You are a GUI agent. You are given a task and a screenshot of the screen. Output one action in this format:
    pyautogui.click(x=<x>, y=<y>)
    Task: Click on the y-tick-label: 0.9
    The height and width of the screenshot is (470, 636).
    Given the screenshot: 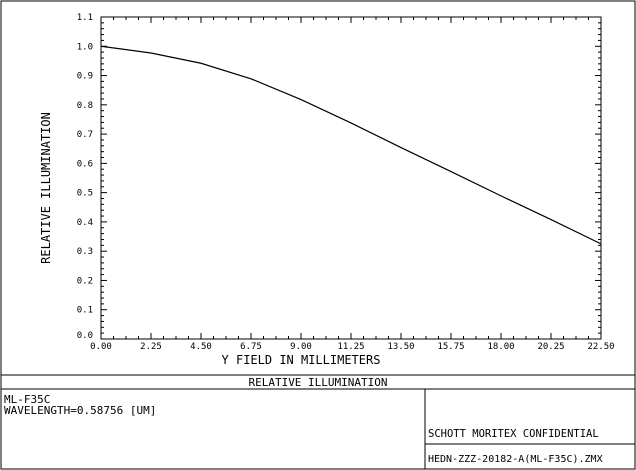 What is the action you would take?
    pyautogui.click(x=85, y=77)
    